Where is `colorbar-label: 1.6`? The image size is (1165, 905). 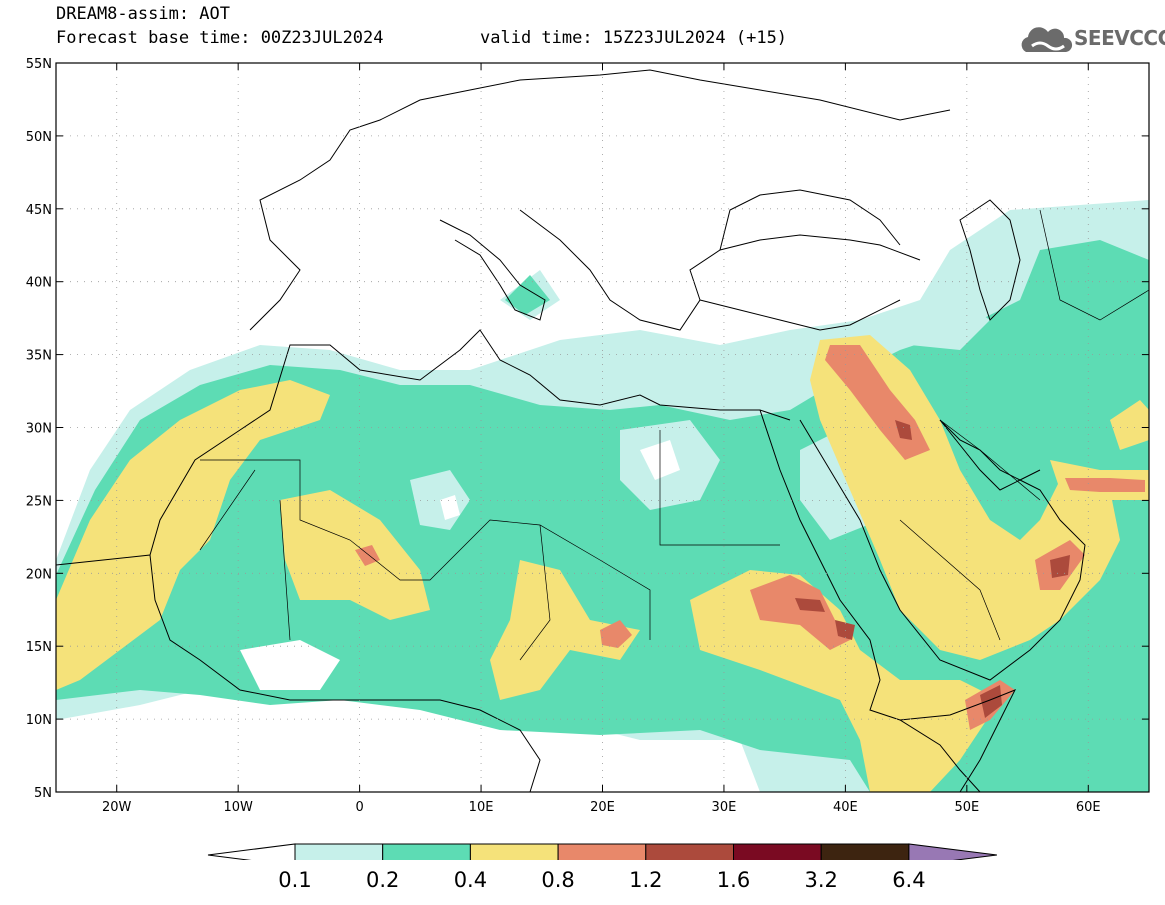
colorbar-label: 1.6 is located at coordinates (733, 880).